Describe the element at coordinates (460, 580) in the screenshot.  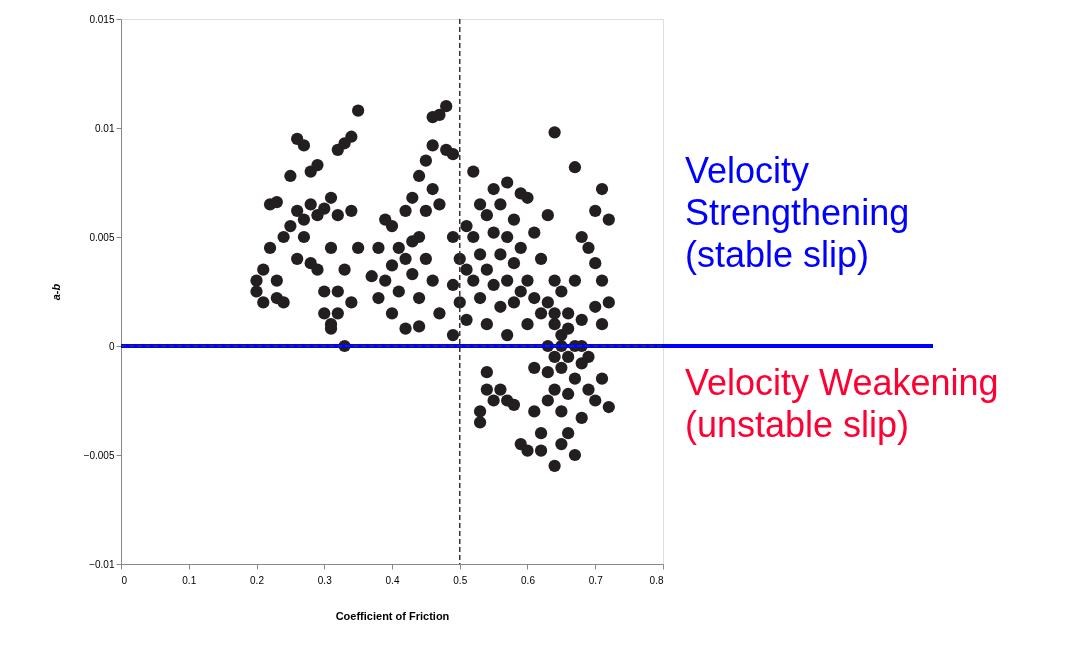
I see `x-tick-label: 0.5` at that location.